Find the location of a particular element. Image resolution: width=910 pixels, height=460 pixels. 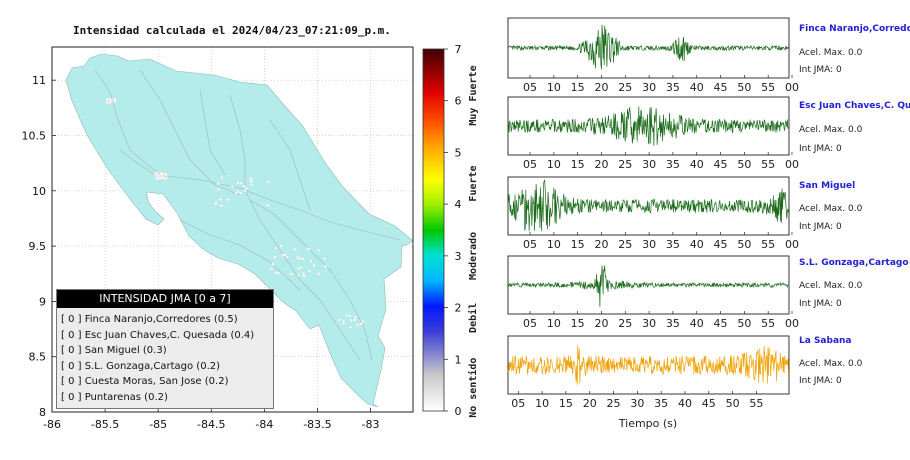

time-axis-label: Tiempo (s) is located at coordinates (647, 423).